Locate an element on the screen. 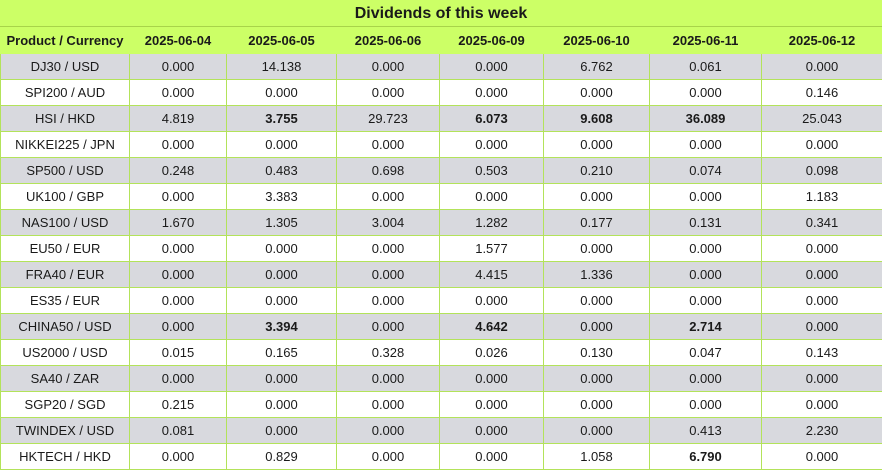 The height and width of the screenshot is (470, 882). dividend-value-cell: 0.215 is located at coordinates (178, 405).